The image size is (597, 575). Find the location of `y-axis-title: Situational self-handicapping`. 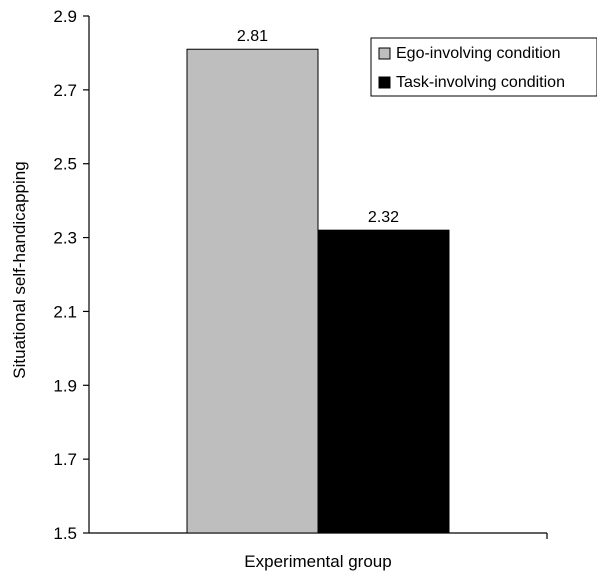

y-axis-title: Situational self-handicapping is located at coordinates (19, 269).